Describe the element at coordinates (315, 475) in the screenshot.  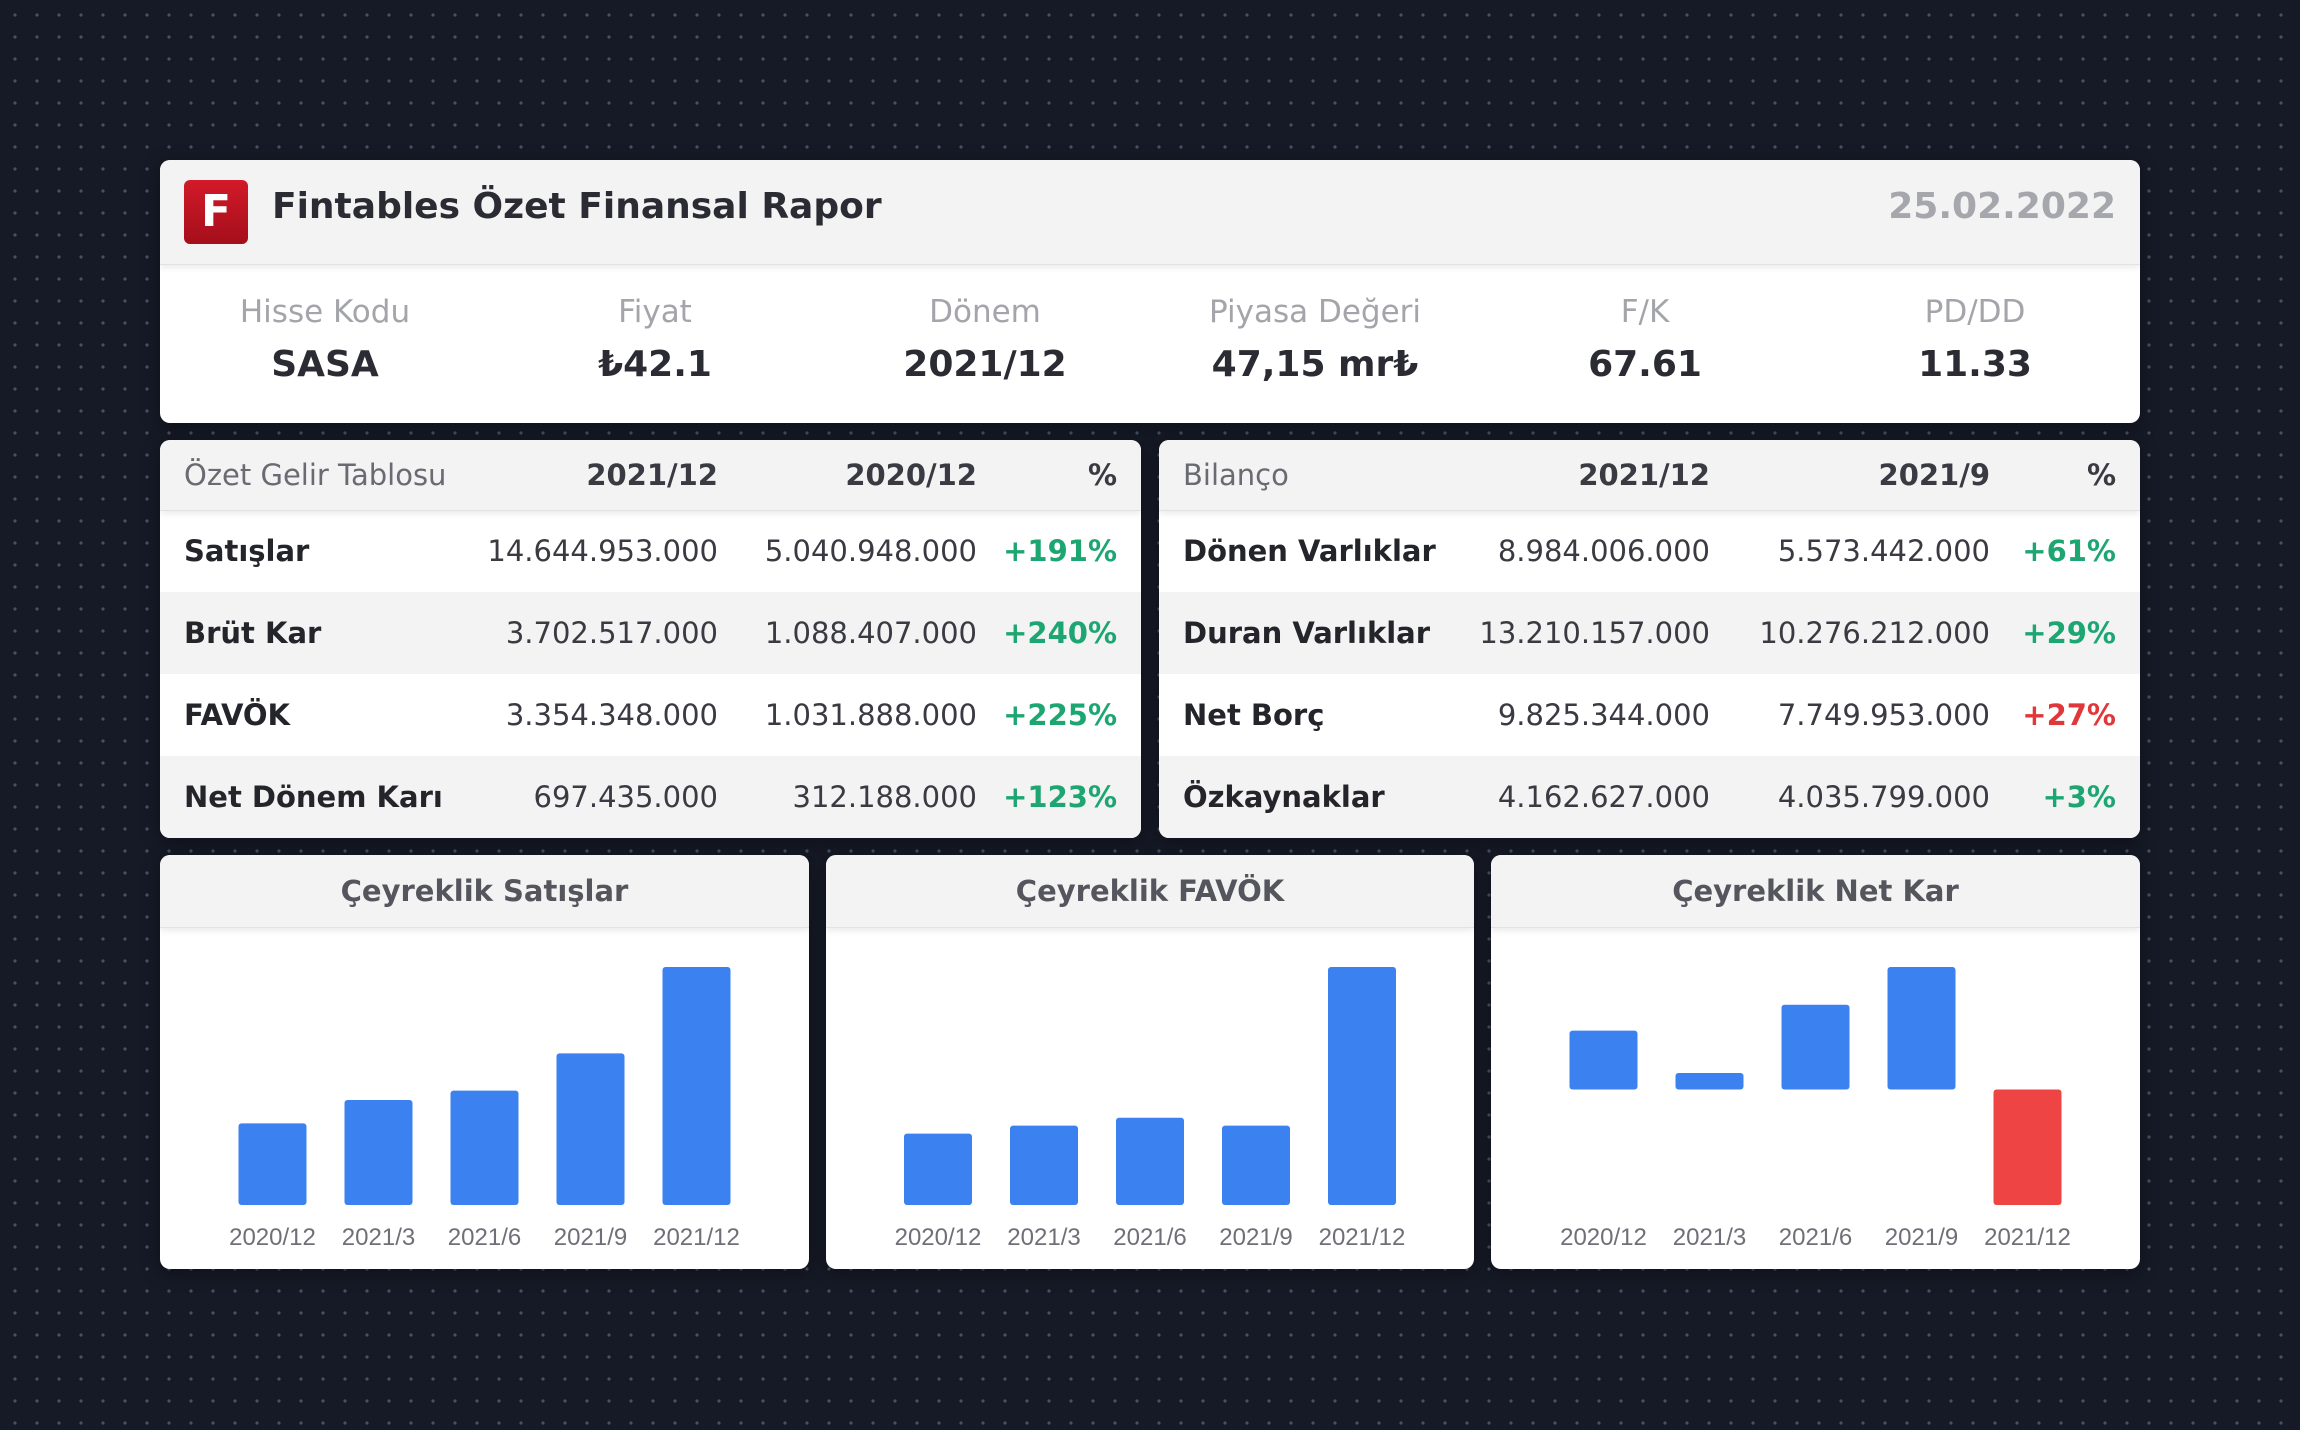
I see `column-header-name: Özet Gelir Tablosu` at that location.